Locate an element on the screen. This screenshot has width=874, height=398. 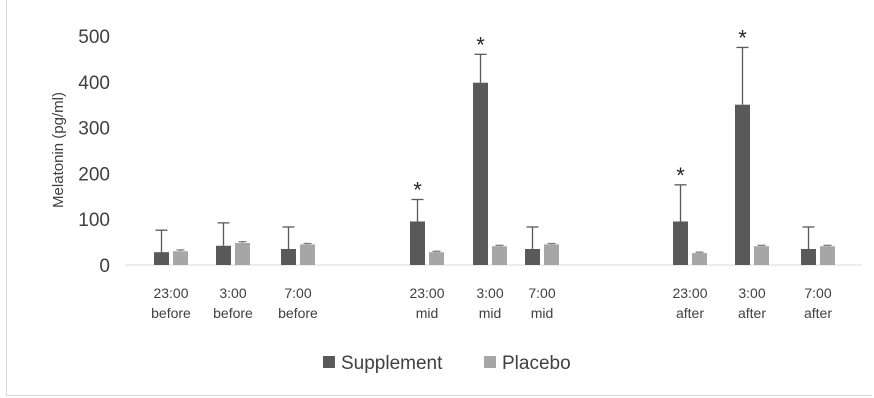
y-axis-label: Melatonin (pg/ml) is located at coordinates (58, 150).